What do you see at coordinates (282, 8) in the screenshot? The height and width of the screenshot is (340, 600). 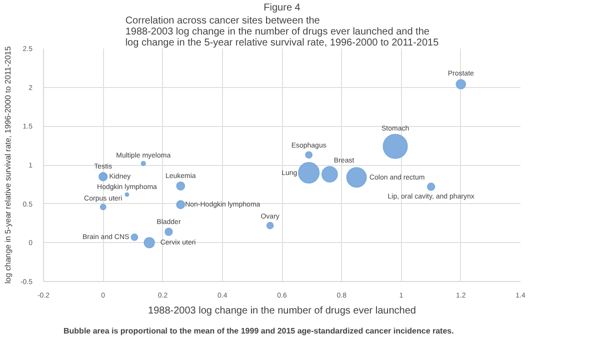 I see `chart-title: Figure 4` at bounding box center [282, 8].